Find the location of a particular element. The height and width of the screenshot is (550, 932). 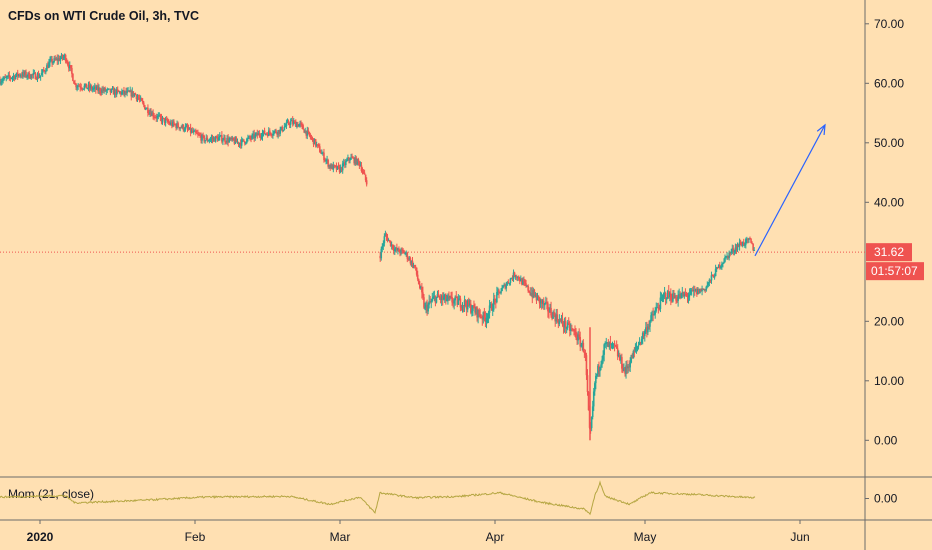

chart-title: CFDs on WTI Crude Oil, 3h, TVC is located at coordinates (103, 16).